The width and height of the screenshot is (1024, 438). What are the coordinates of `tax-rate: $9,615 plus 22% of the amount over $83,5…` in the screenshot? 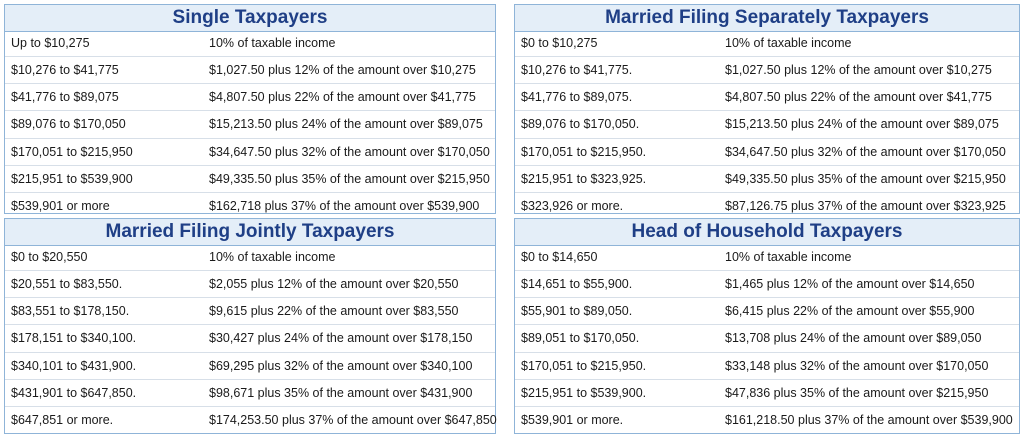 It's located at (334, 311).